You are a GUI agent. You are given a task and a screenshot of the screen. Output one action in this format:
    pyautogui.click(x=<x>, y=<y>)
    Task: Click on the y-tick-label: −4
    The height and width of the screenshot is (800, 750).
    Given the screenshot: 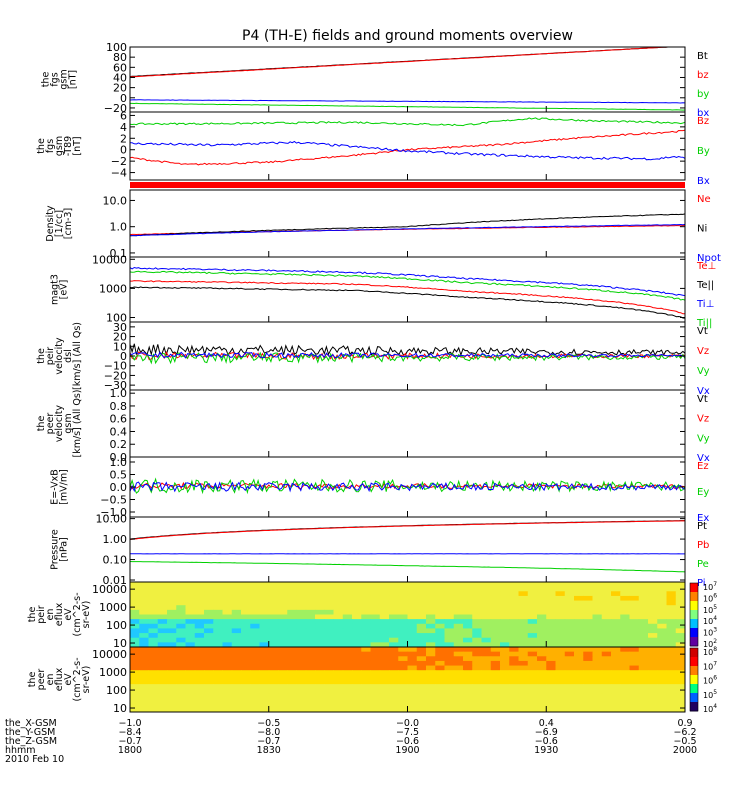 What is the action you would take?
    pyautogui.click(x=119, y=173)
    